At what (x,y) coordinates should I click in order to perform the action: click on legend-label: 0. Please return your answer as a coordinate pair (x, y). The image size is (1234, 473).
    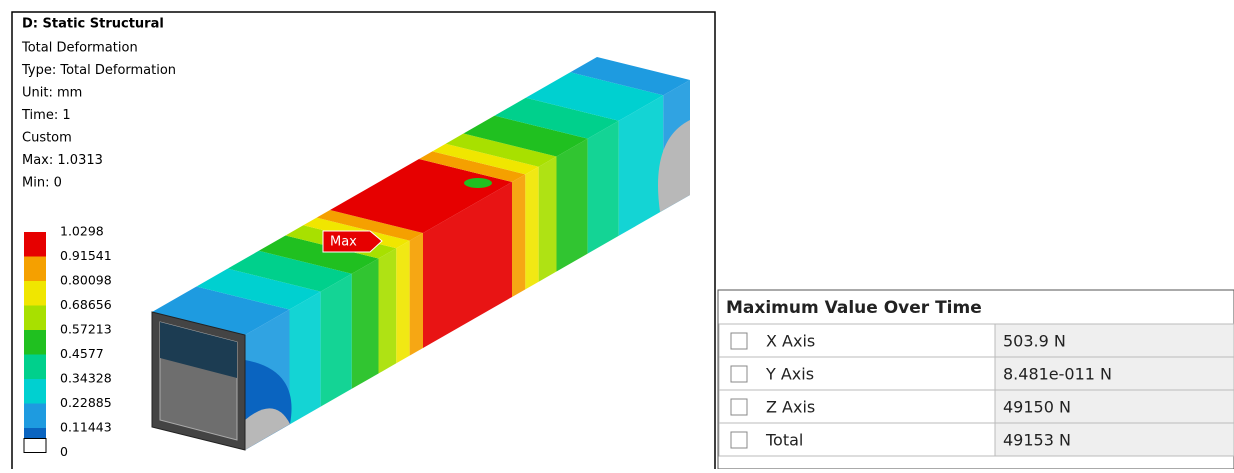
    Looking at the image, I should click on (64, 451).